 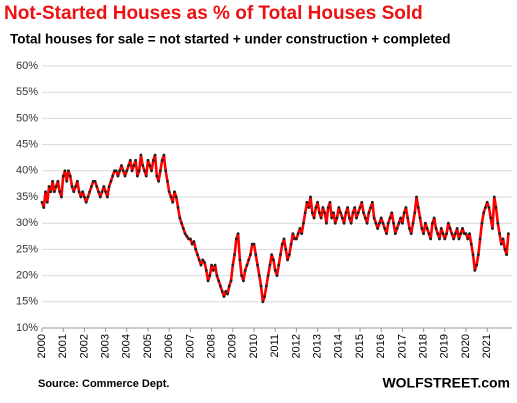 What do you see at coordinates (212, 346) in the screenshot?
I see `x-tick-label: 2008` at bounding box center [212, 346].